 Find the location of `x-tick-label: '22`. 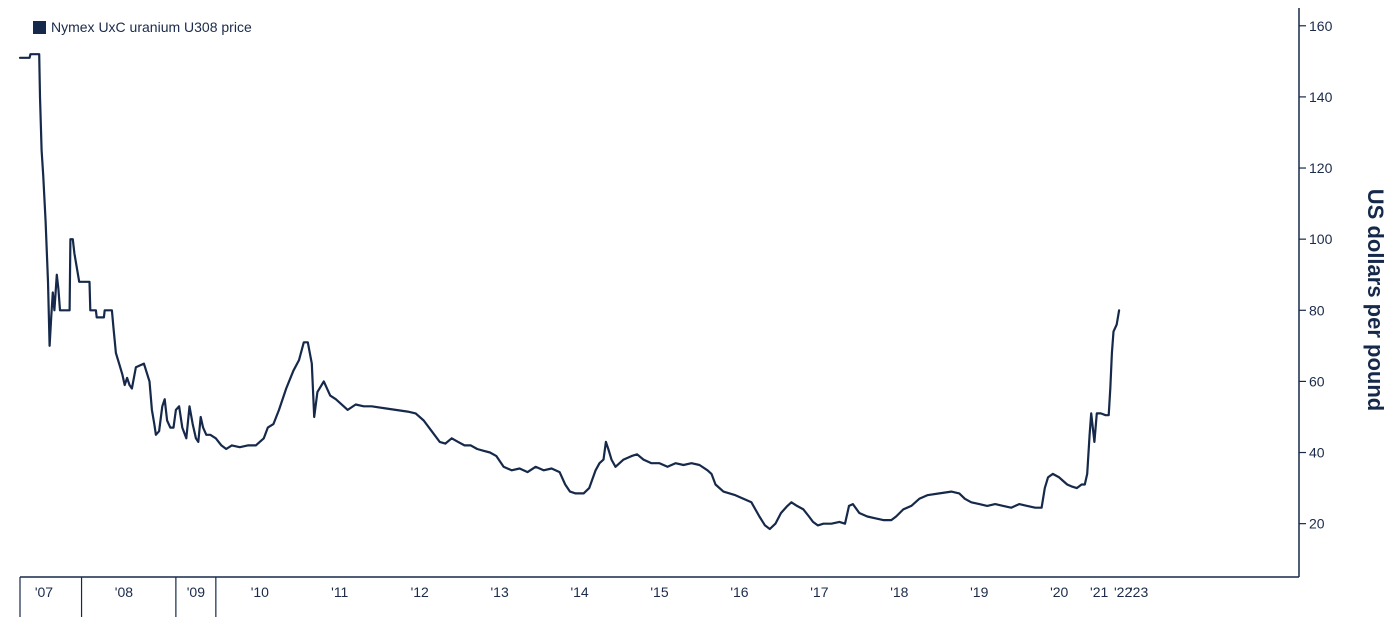

x-tick-label: '22 is located at coordinates (1123, 592).